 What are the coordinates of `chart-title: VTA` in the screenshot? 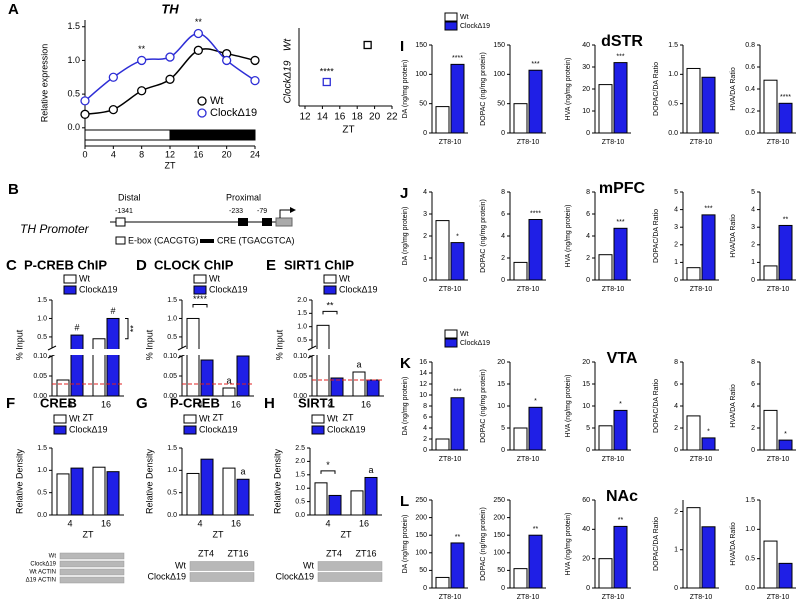 It's located at (622, 358).